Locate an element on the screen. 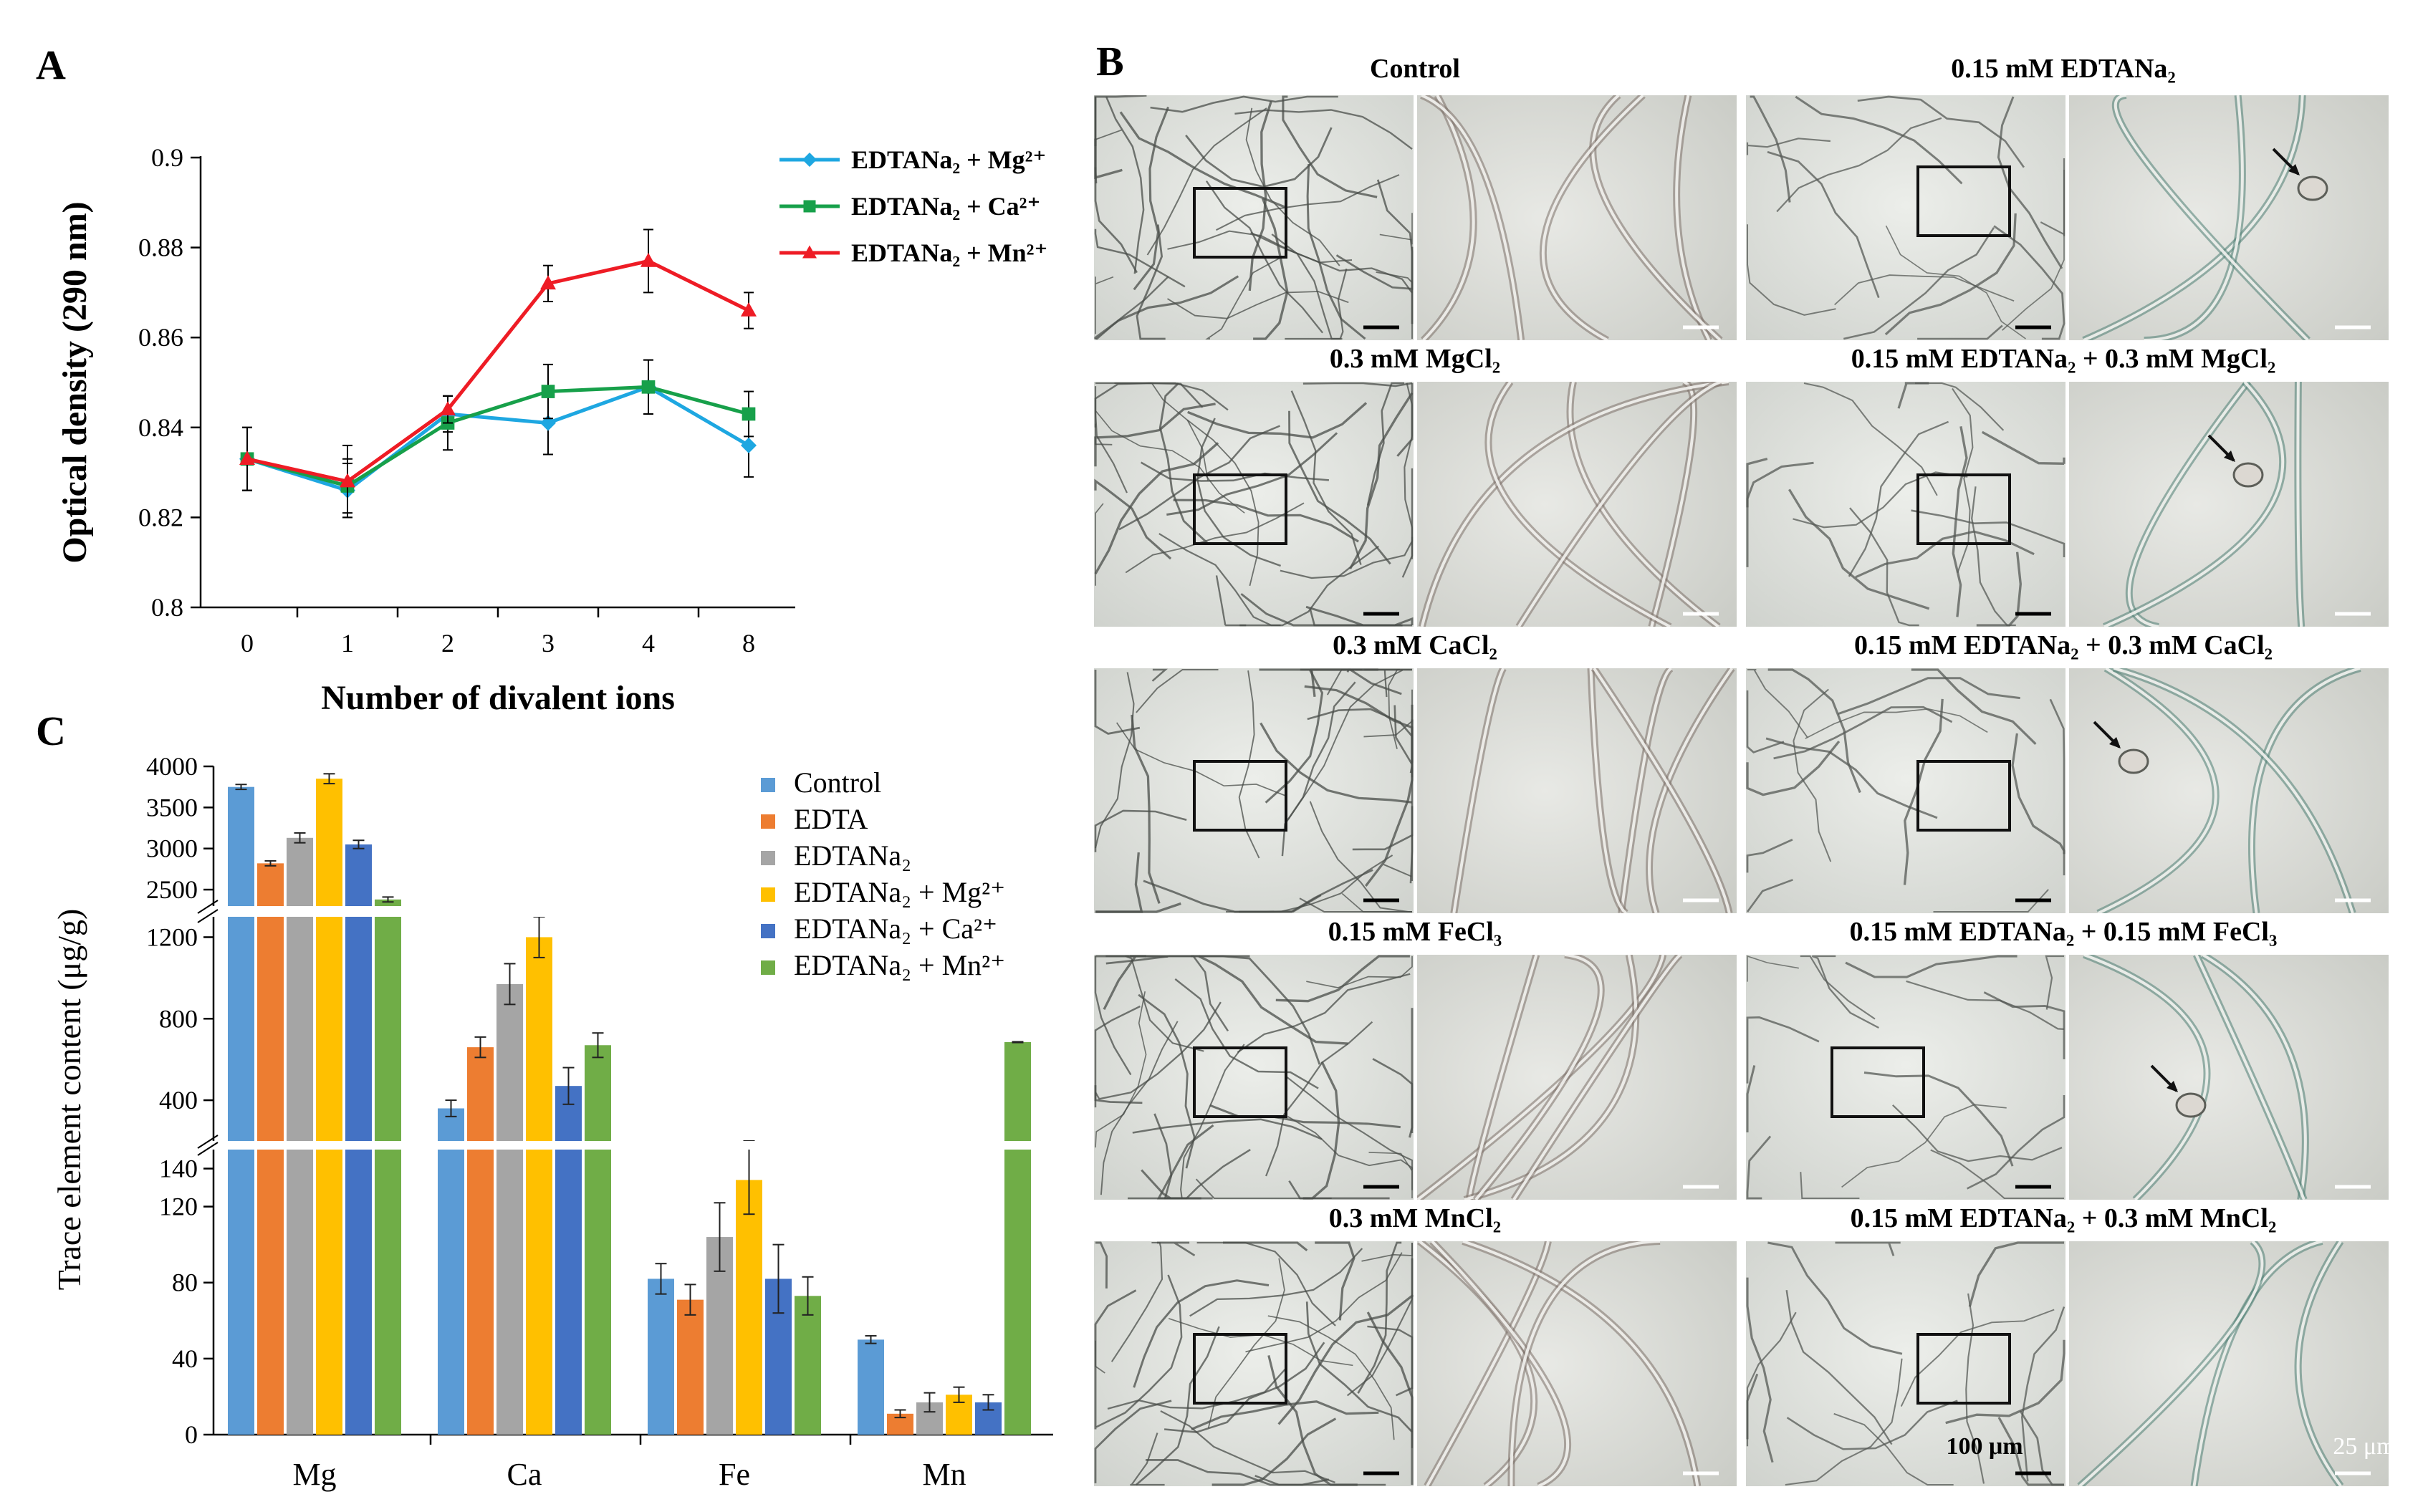  chart-c-category-label: Mn is located at coordinates (944, 1474).